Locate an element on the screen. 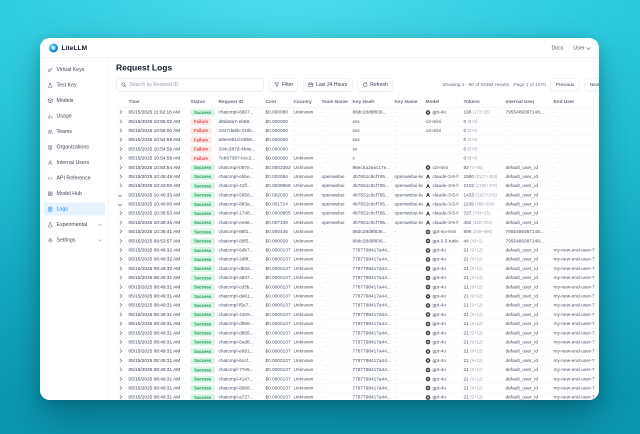  sidebar-item-model-hub: Model Hub is located at coordinates (75, 193).